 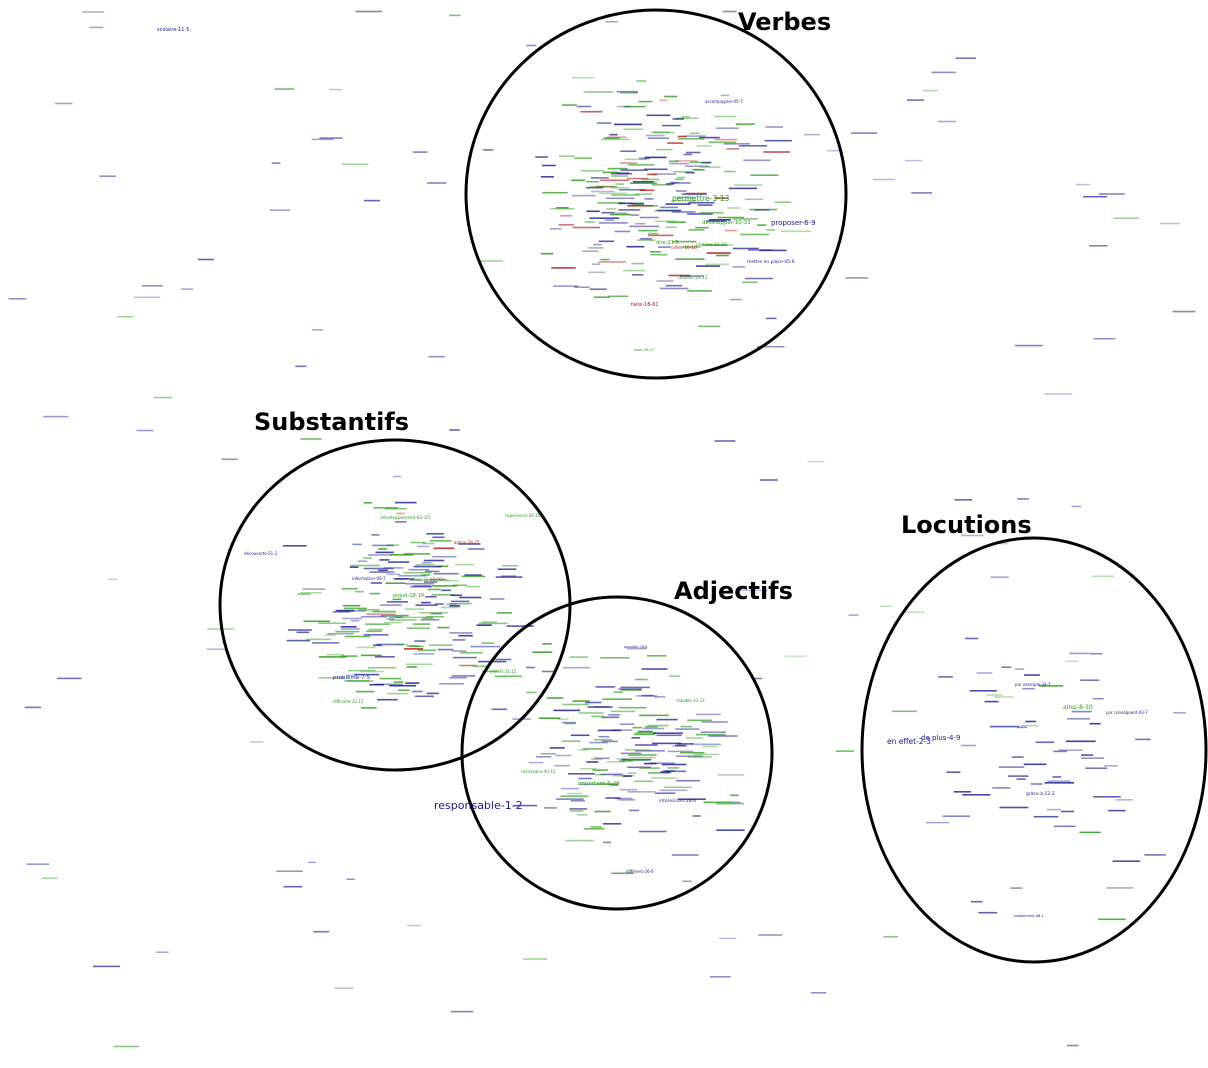 What do you see at coordinates (1033, 684) in the screenshot?
I see `word-node: par exemple-34-7` at bounding box center [1033, 684].